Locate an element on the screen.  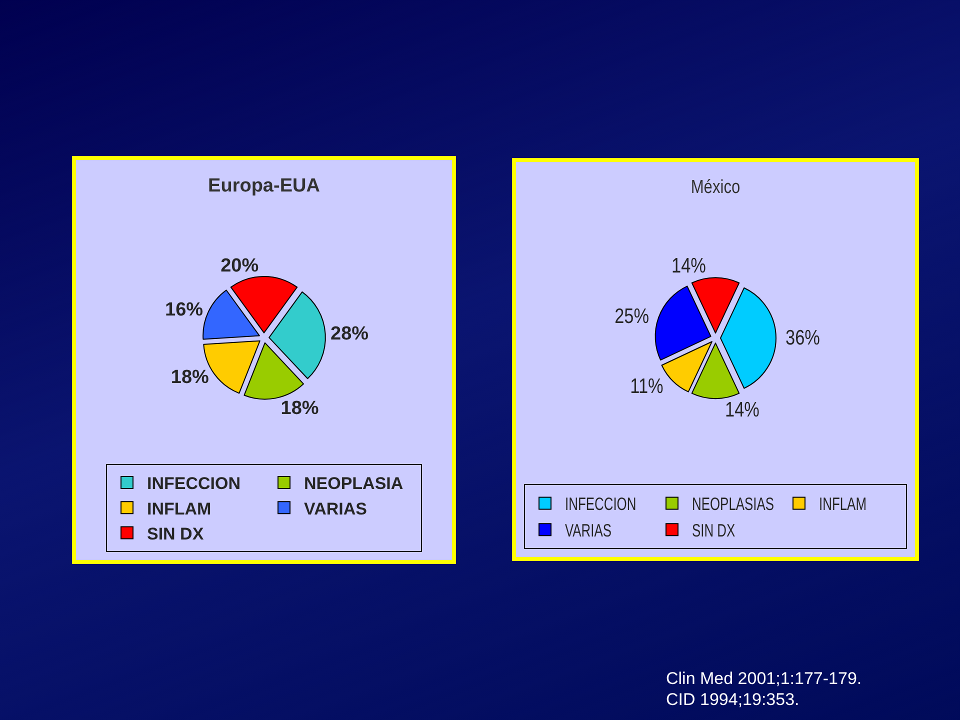
data-label: 20% is located at coordinates (239, 265).